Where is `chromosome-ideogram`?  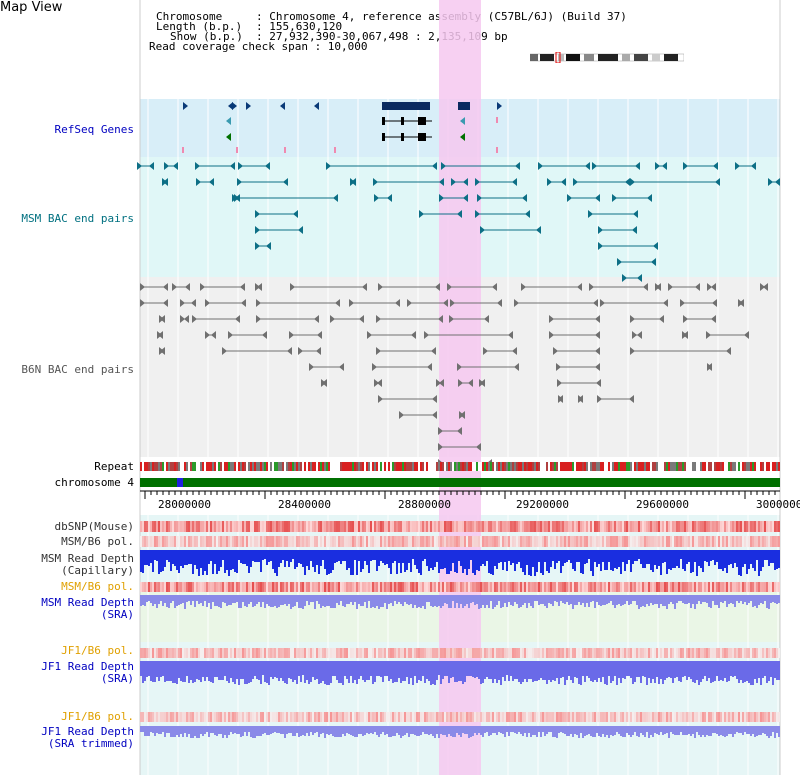
chromosome-ideogram is located at coordinates (607, 57).